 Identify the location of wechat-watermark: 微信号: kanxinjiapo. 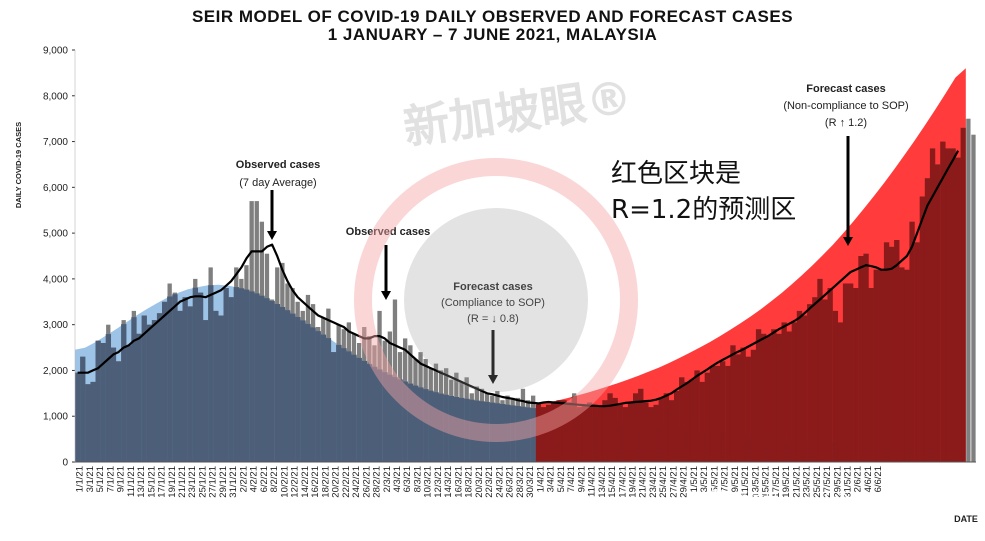
(804, 500).